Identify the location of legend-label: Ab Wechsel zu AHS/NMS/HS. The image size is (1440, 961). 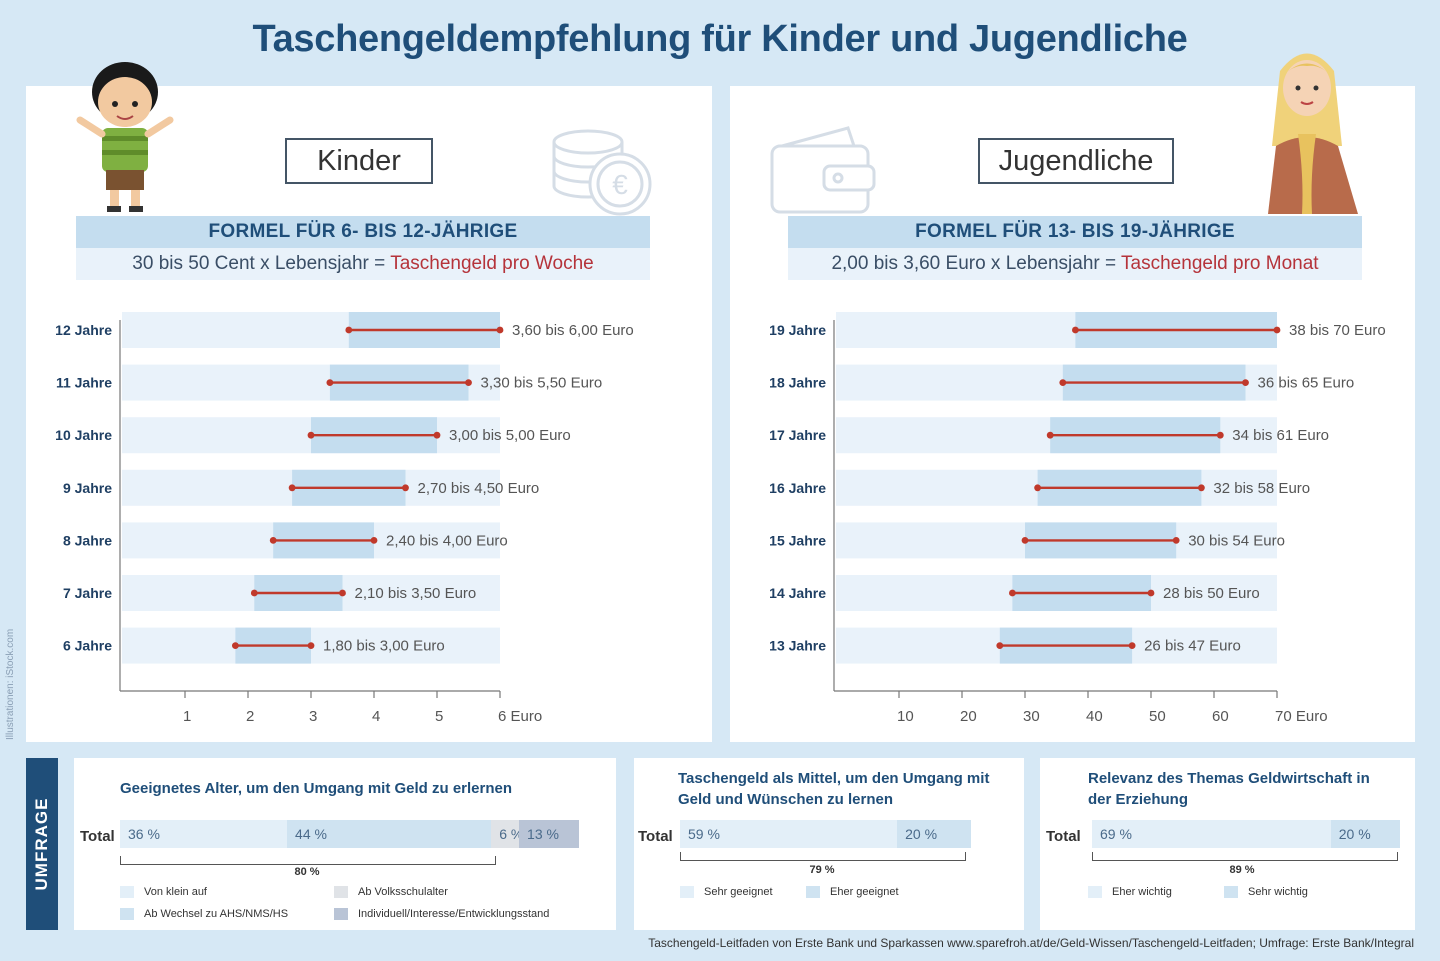
(216, 914).